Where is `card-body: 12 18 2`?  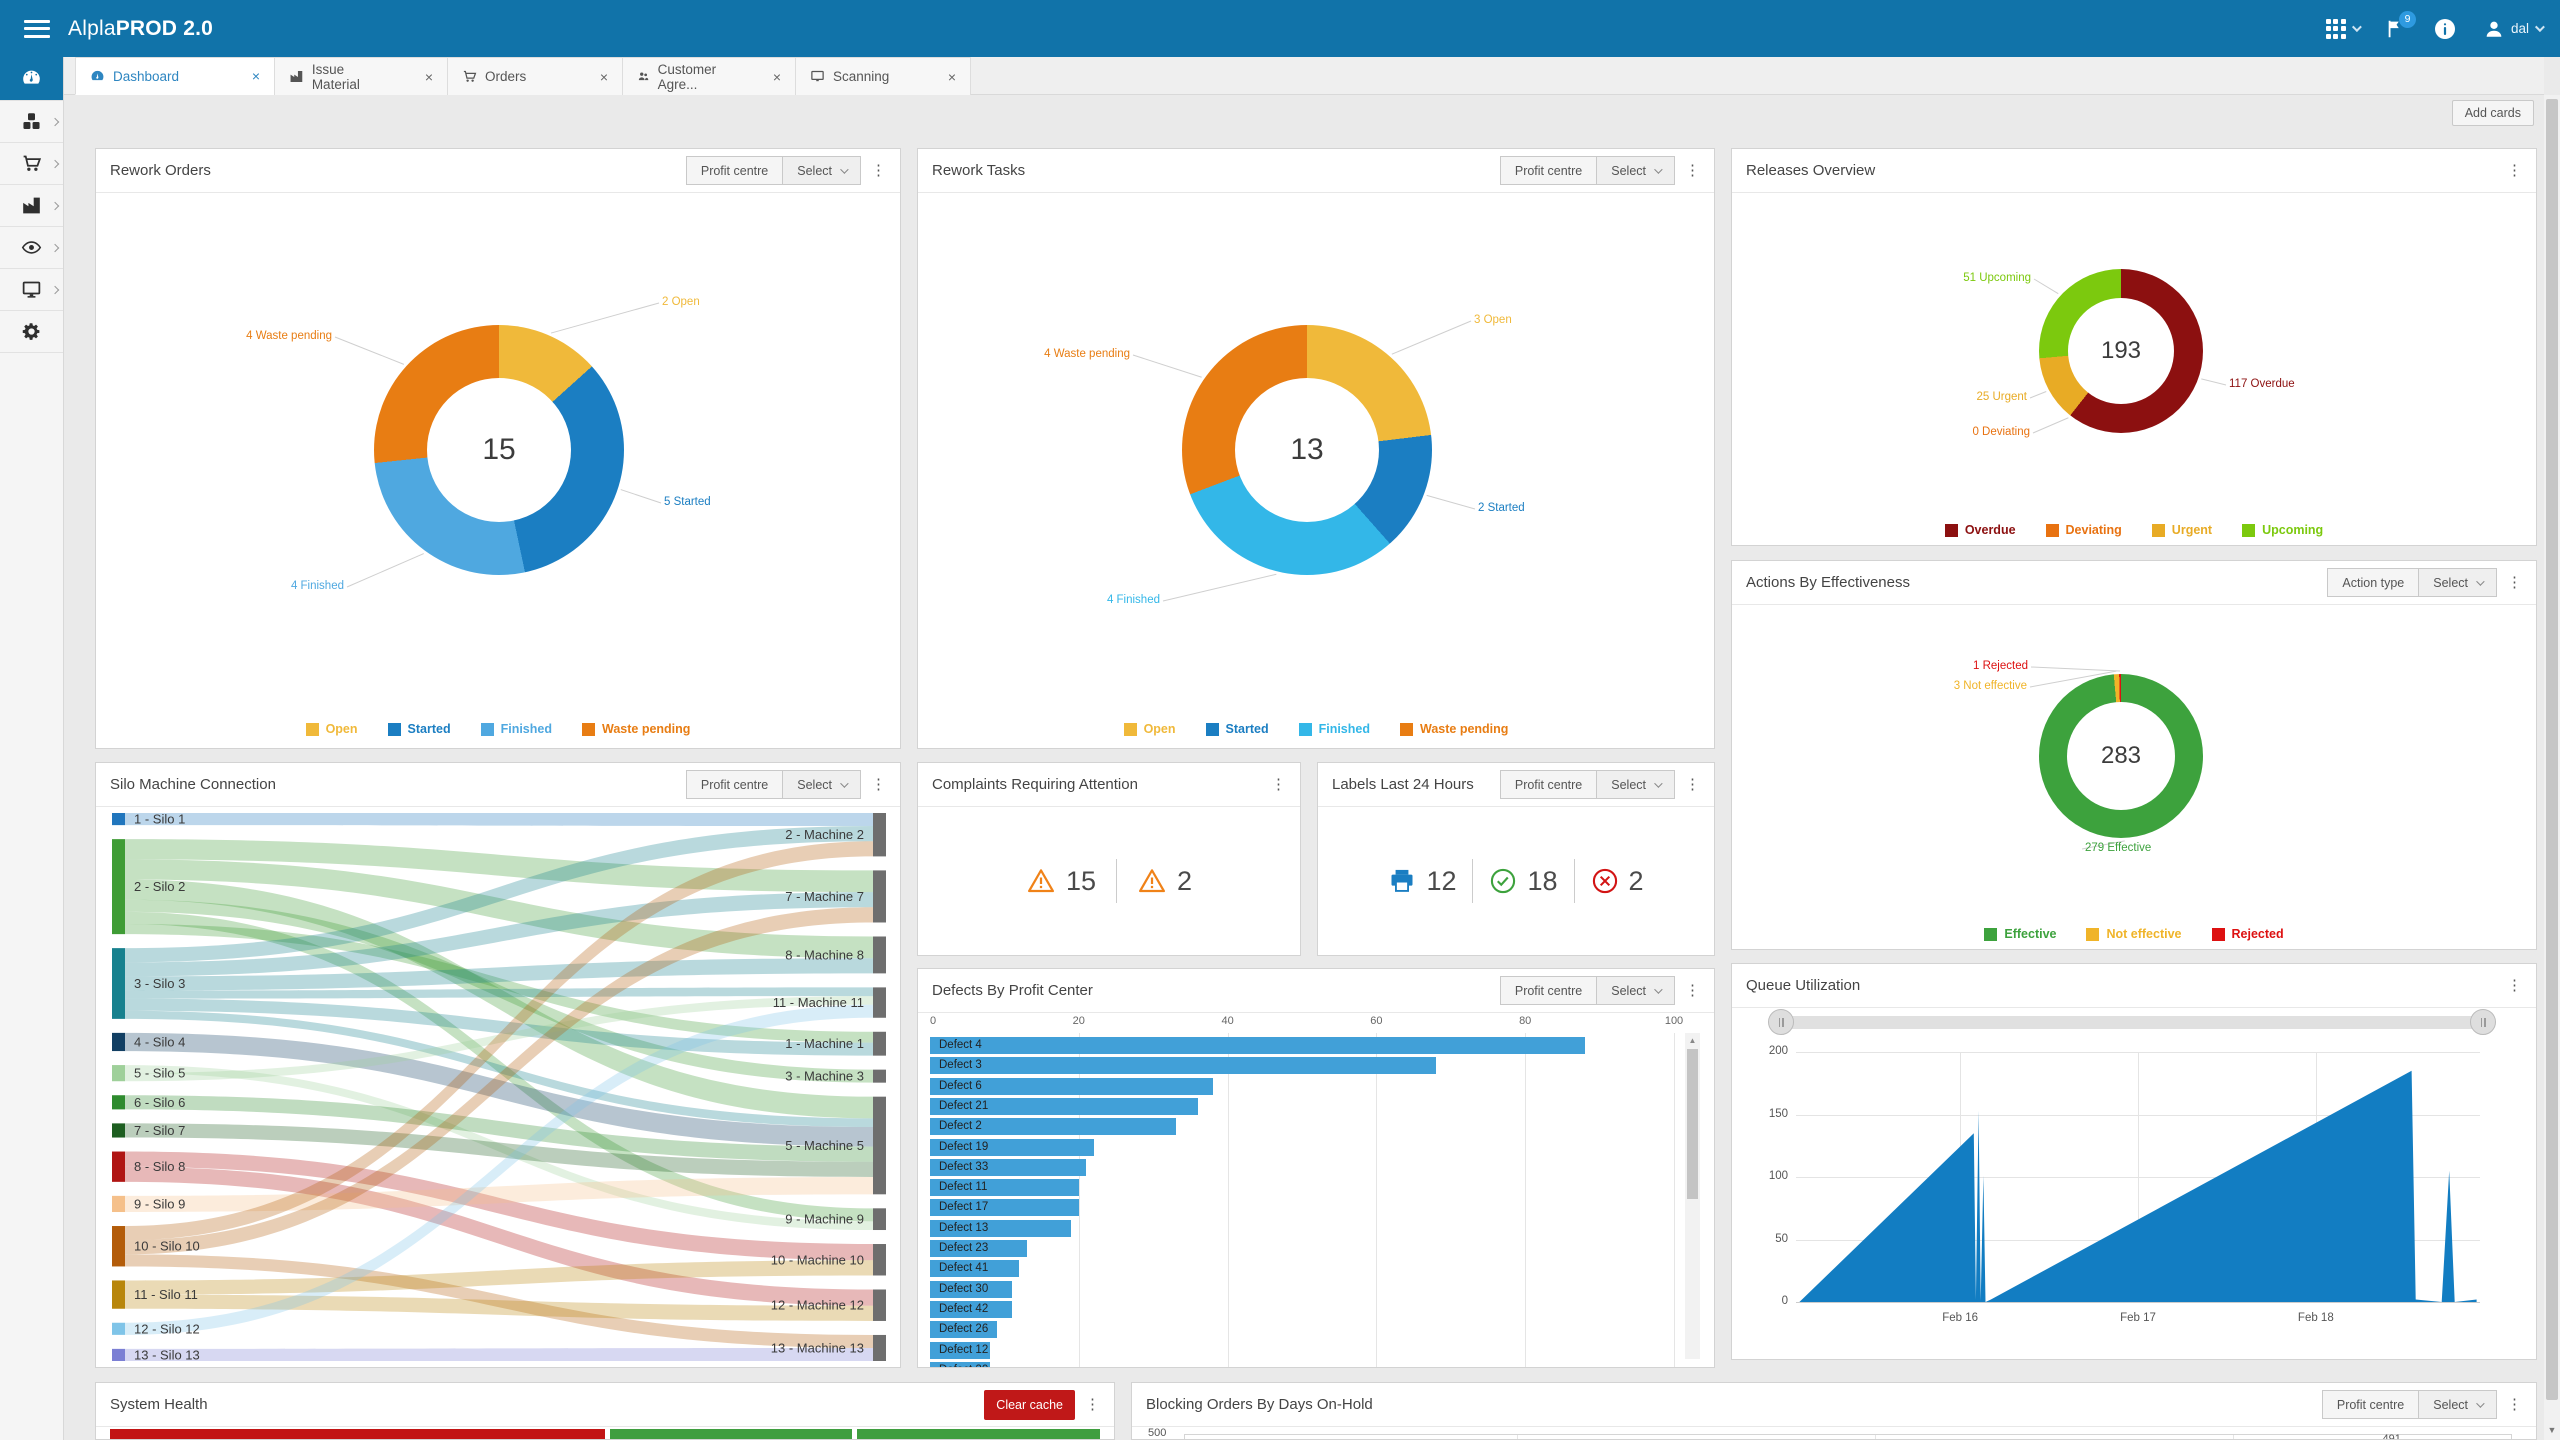 card-body: 12 18 2 is located at coordinates (1516, 881).